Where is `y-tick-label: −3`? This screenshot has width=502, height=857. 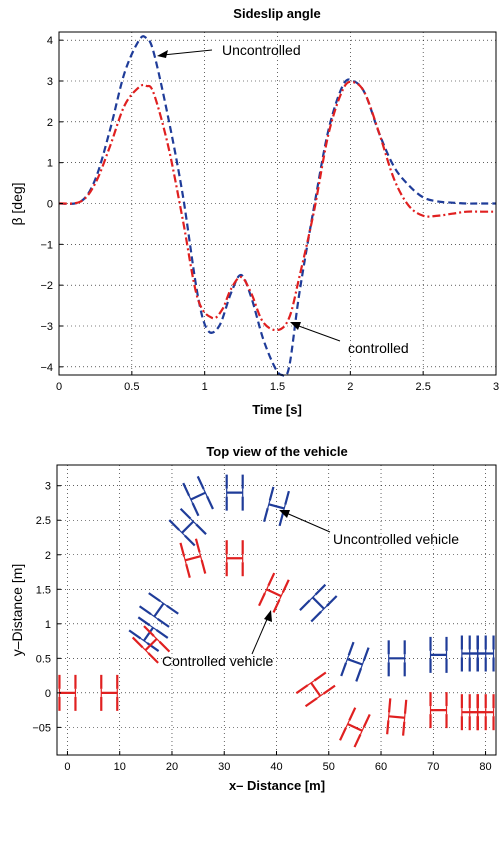
y-tick-label: −3 is located at coordinates (46, 327).